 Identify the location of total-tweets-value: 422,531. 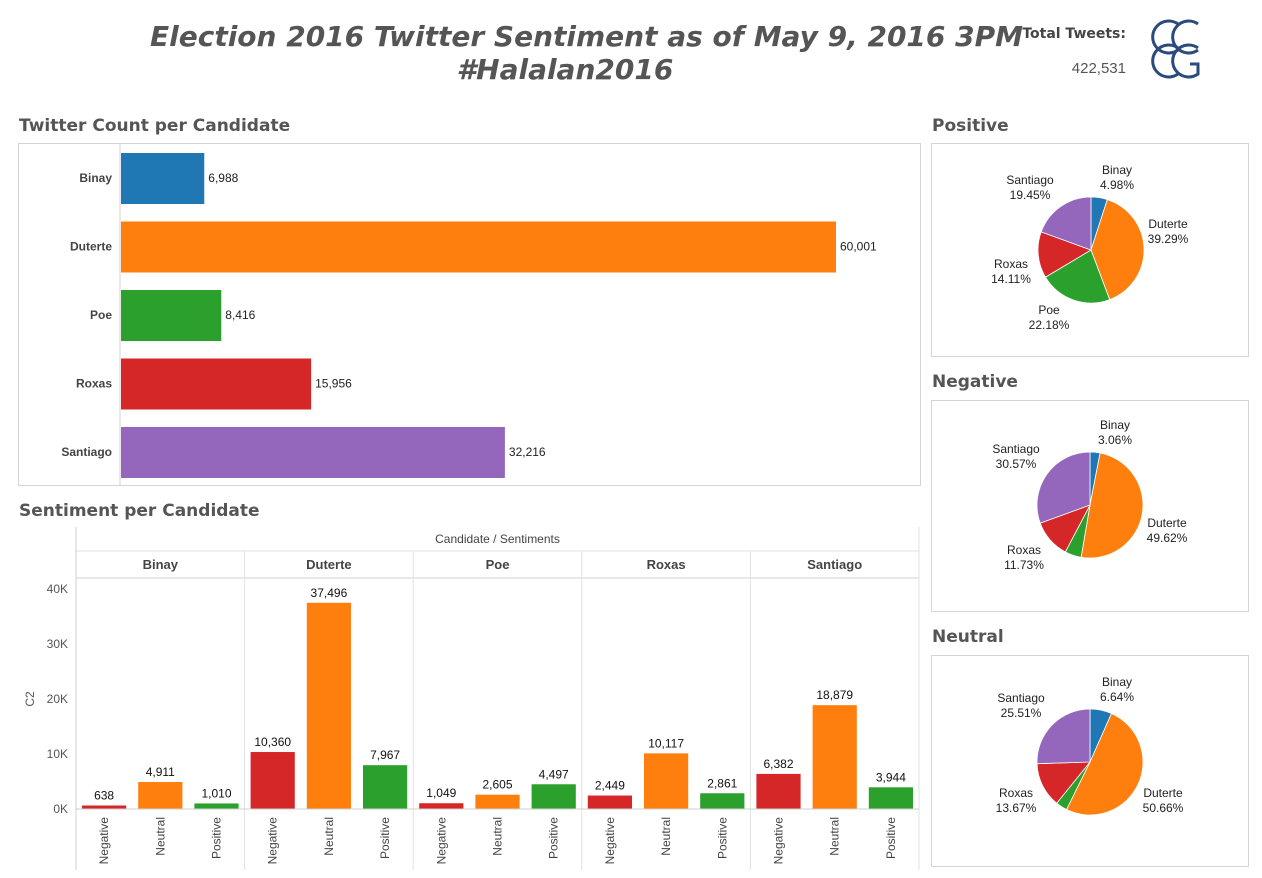
(1098, 68).